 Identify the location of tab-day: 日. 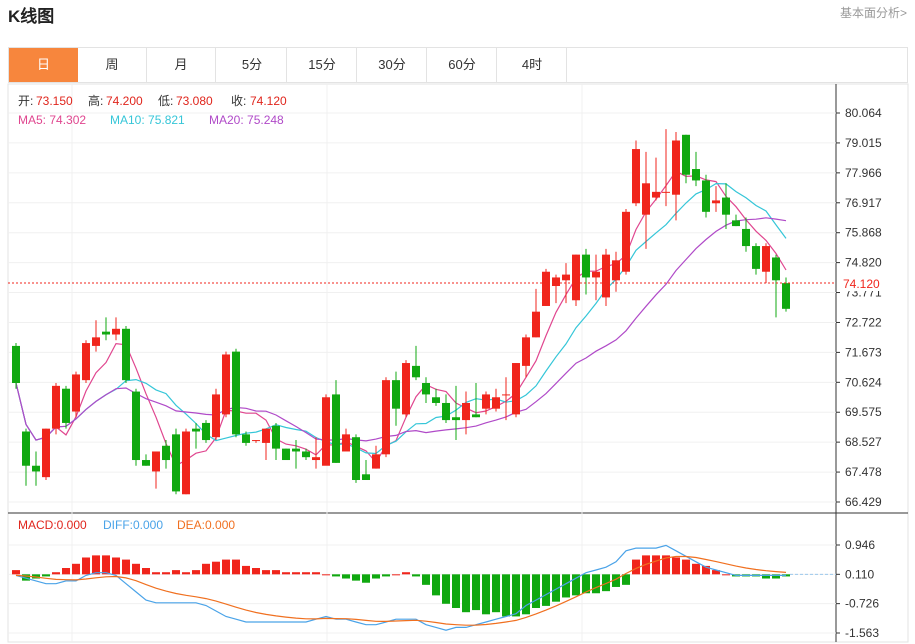
(43, 65).